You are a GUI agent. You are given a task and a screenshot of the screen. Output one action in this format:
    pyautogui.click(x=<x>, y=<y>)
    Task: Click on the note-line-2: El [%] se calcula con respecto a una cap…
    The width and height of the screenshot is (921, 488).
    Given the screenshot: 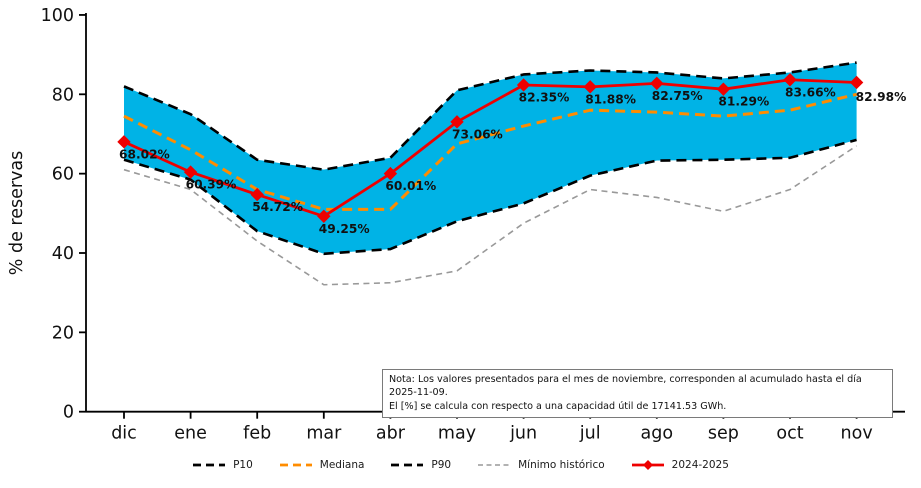 What is the action you would take?
    pyautogui.click(x=558, y=406)
    